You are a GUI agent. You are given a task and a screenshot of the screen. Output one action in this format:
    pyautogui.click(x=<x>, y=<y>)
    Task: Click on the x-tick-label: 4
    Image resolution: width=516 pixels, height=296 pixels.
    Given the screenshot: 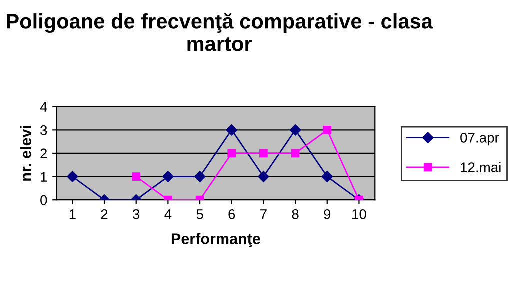 What is the action you would take?
    pyautogui.click(x=168, y=215)
    